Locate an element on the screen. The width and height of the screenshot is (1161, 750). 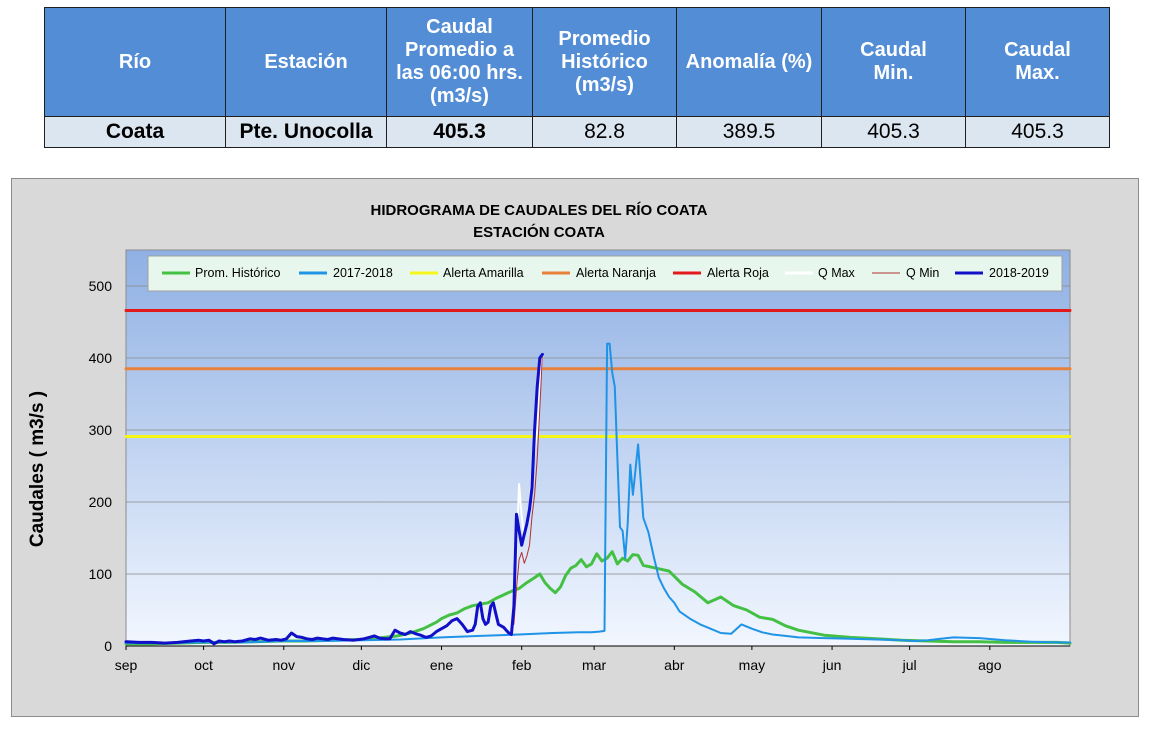
legend-label-y2018: 2018-2019 is located at coordinates (1019, 273).